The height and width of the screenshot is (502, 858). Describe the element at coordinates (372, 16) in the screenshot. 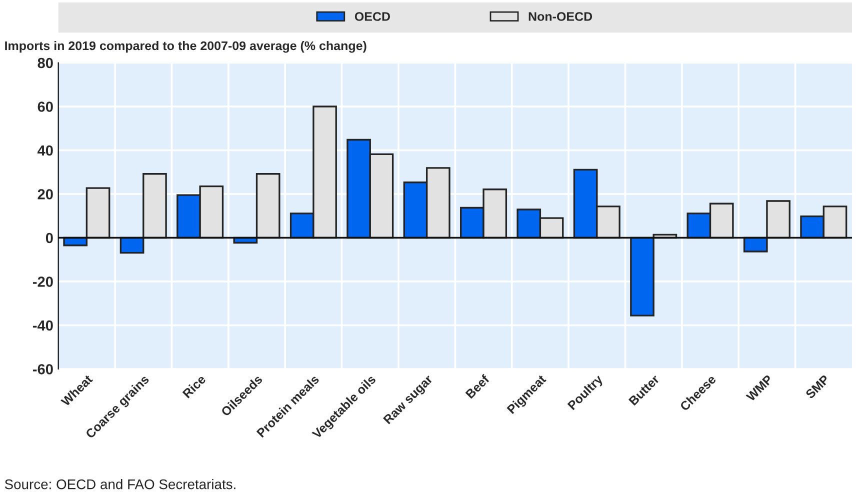

I see `legend-label: OECD` at that location.